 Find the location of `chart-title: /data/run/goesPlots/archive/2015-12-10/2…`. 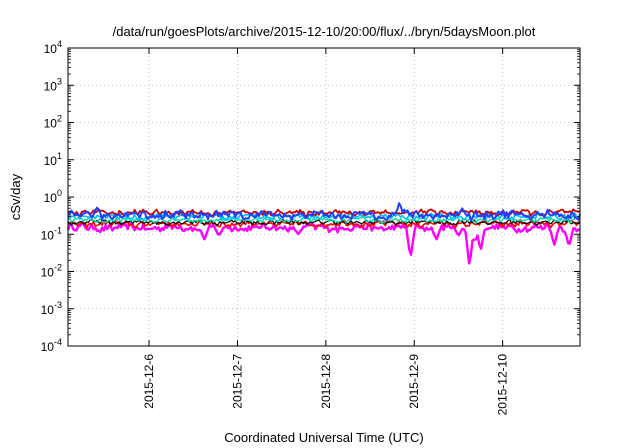

chart-title: /data/run/goesPlots/archive/2015-12-10/2… is located at coordinates (324, 31).